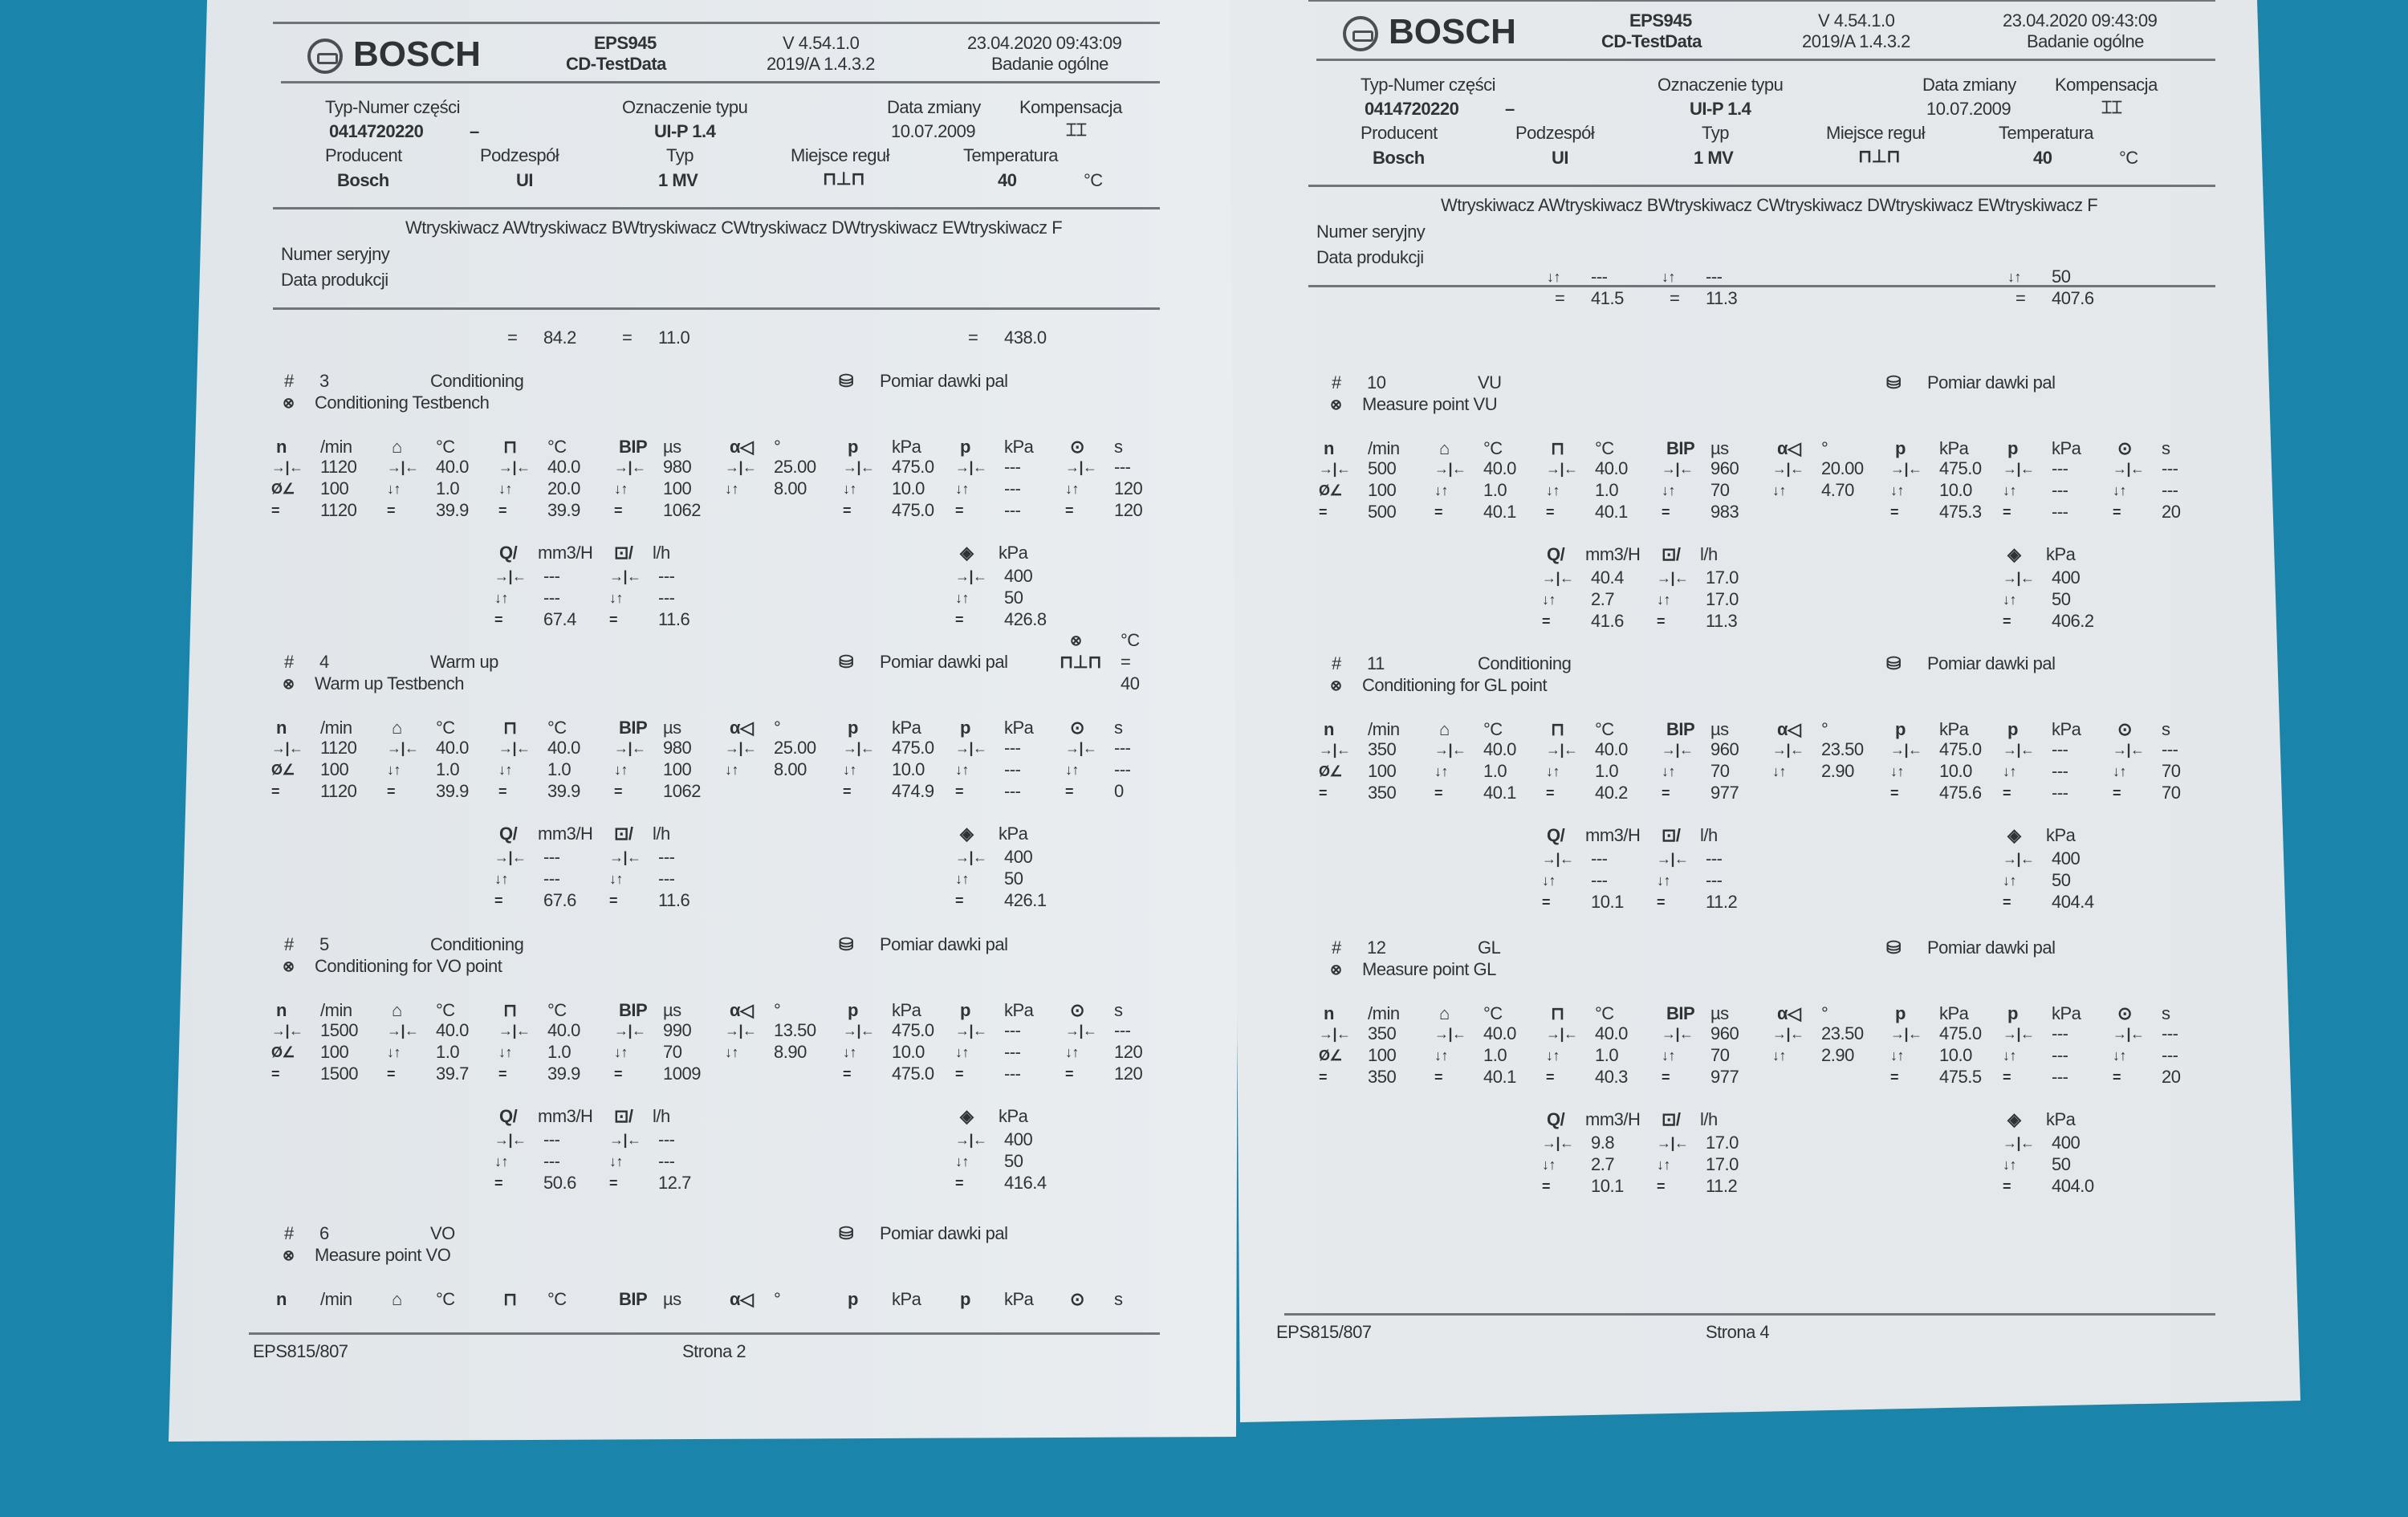 The width and height of the screenshot is (2408, 1517). What do you see at coordinates (283, 770) in the screenshot?
I see `tolerance-icon: Ø∠` at bounding box center [283, 770].